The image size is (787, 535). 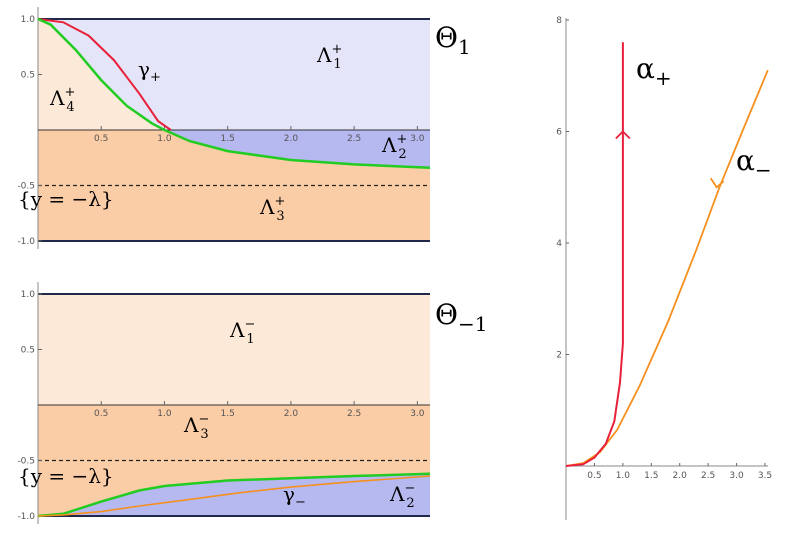 I want to click on x-tick-label: 3.5, so click(x=765, y=476).